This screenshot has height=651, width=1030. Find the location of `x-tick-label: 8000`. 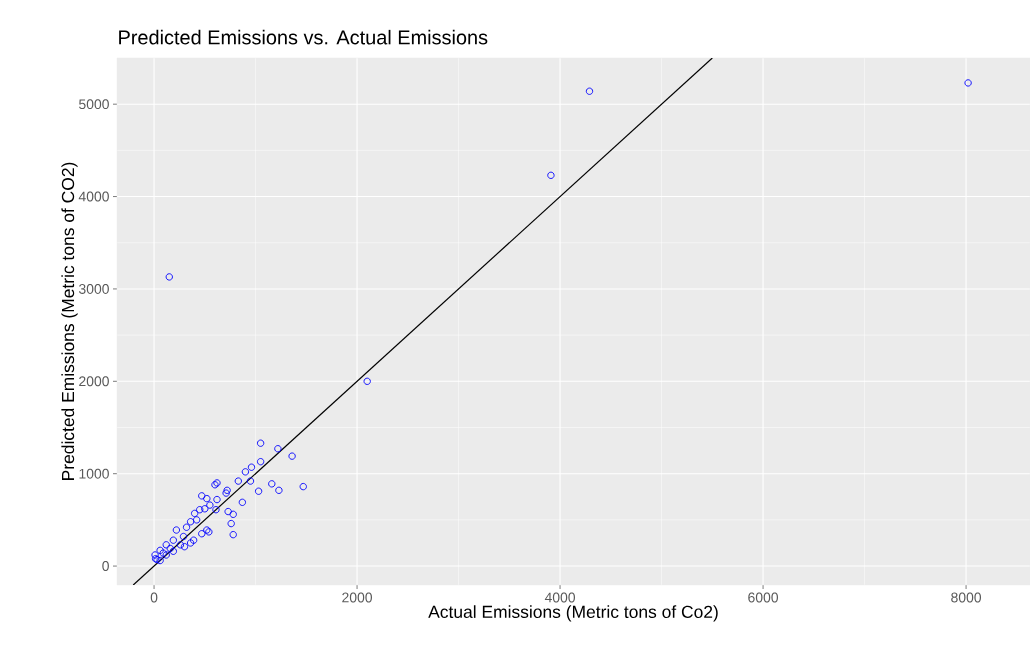

x-tick-label: 8000 is located at coordinates (966, 597).